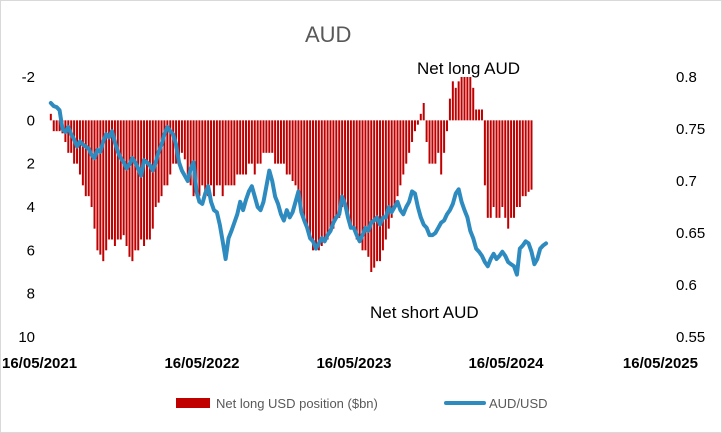  I want to click on left-tick-label: 6, so click(31, 250).